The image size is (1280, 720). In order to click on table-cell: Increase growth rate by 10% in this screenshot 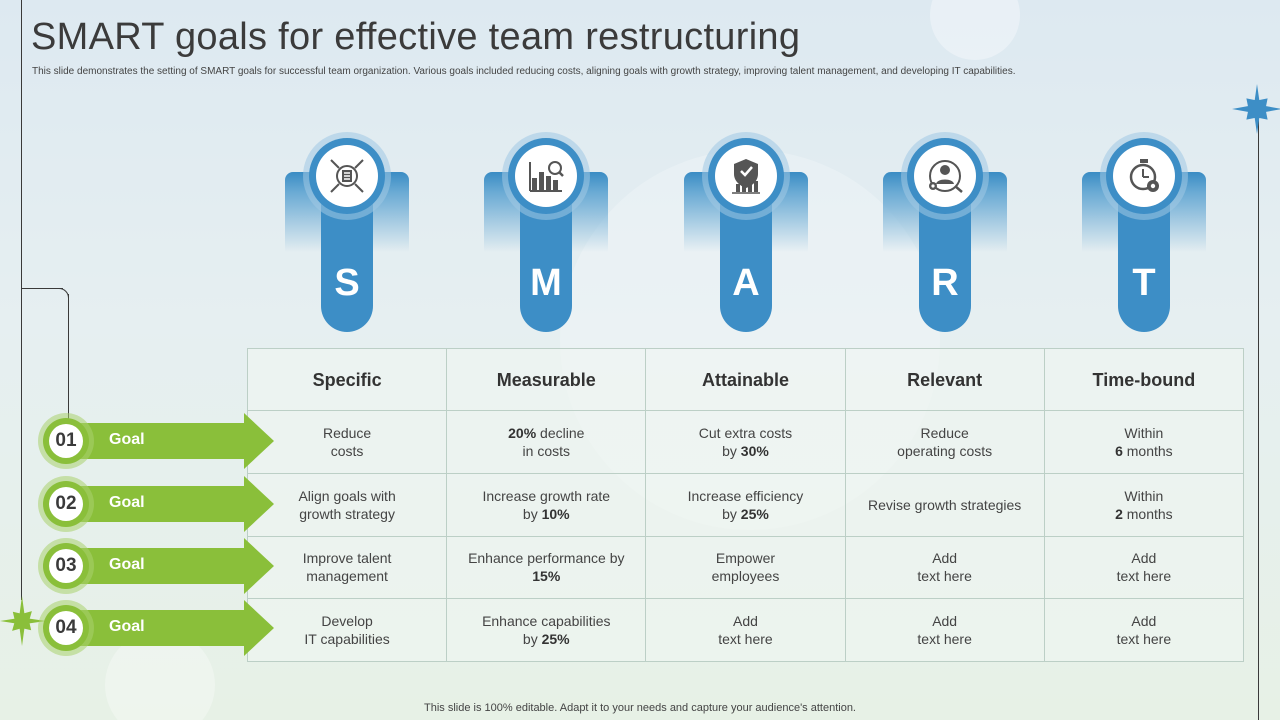, I will do `click(546, 504)`.